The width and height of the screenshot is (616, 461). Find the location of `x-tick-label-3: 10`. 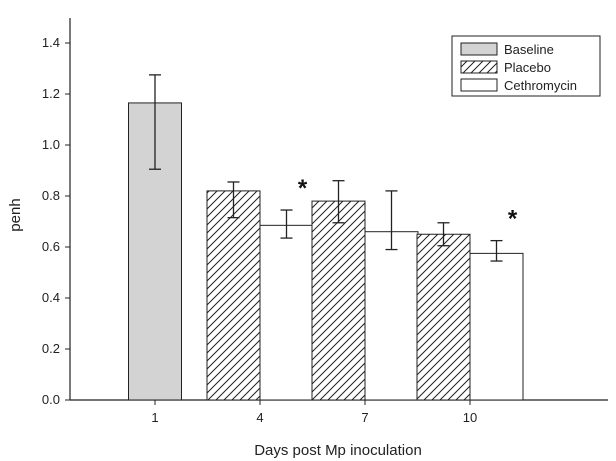

x-tick-label-3: 10 is located at coordinates (470, 417).